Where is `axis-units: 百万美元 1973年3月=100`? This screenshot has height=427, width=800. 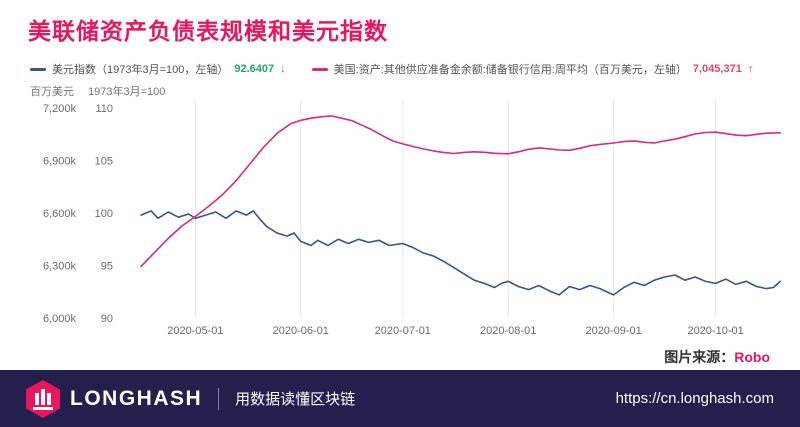
axis-units: 百万美元 1973年3月=100 is located at coordinates (97, 91).